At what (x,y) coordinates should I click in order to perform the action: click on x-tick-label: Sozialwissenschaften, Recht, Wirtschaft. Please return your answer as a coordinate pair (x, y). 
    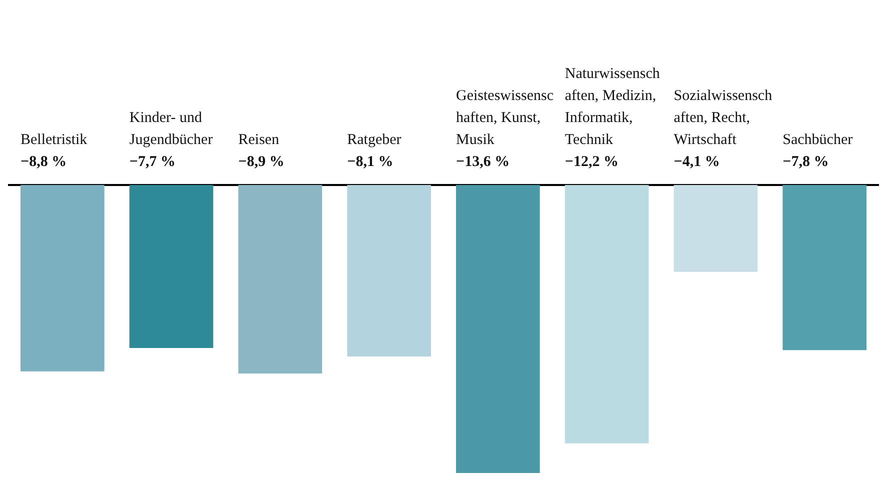
    Looking at the image, I should click on (724, 118).